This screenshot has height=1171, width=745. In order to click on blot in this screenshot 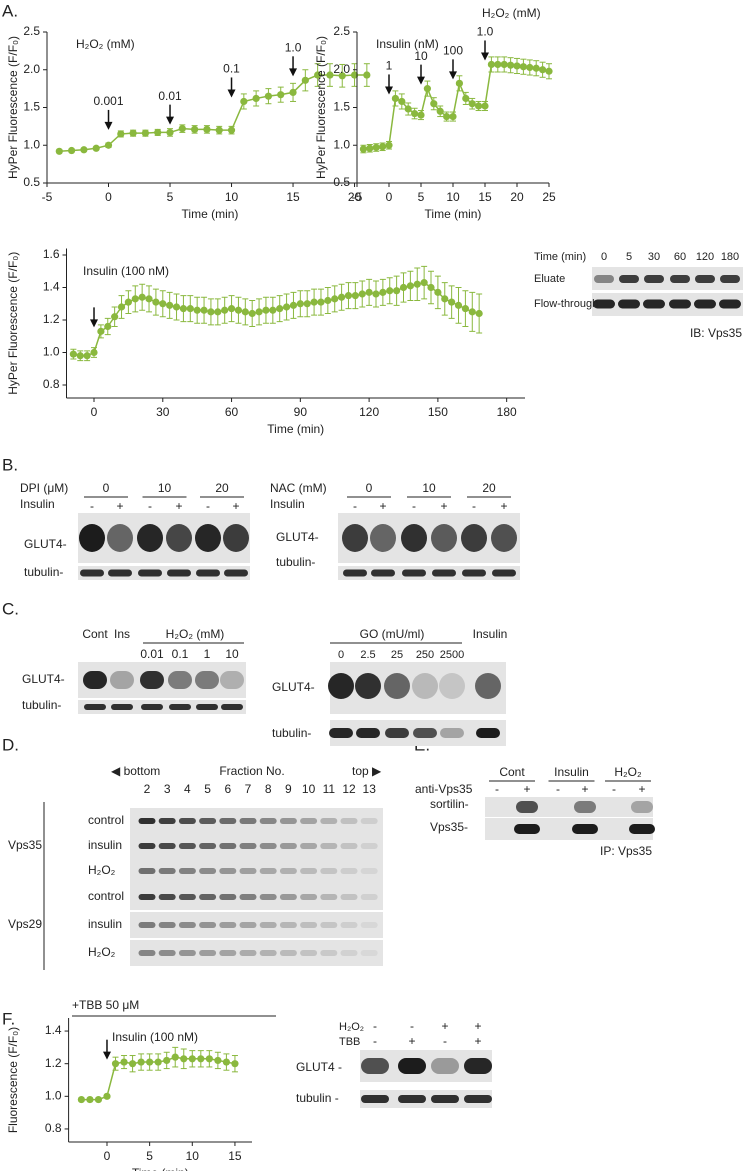, I will do `click(256, 953)`.